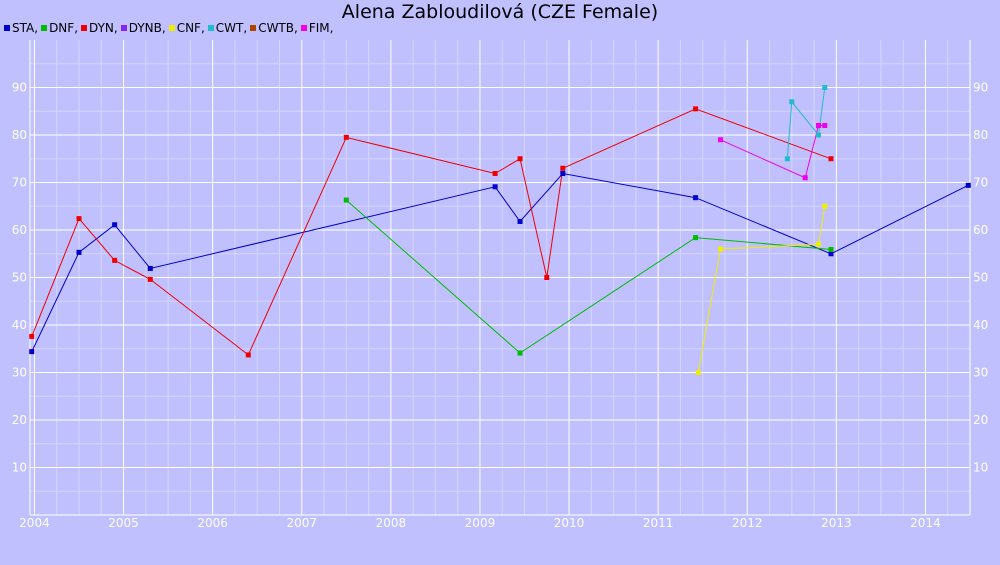 The width and height of the screenshot is (1000, 565). Describe the element at coordinates (34, 523) in the screenshot. I see `x-tick-label: 2004` at that location.